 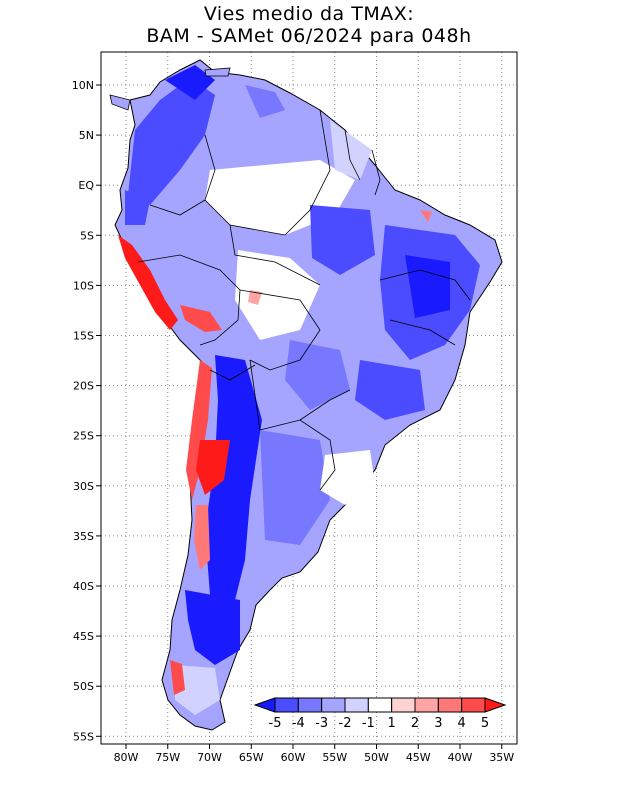 What do you see at coordinates (309, 36) in the screenshot?
I see `map-title-line2: BAM - SAMet 06/2024 para 048h` at bounding box center [309, 36].